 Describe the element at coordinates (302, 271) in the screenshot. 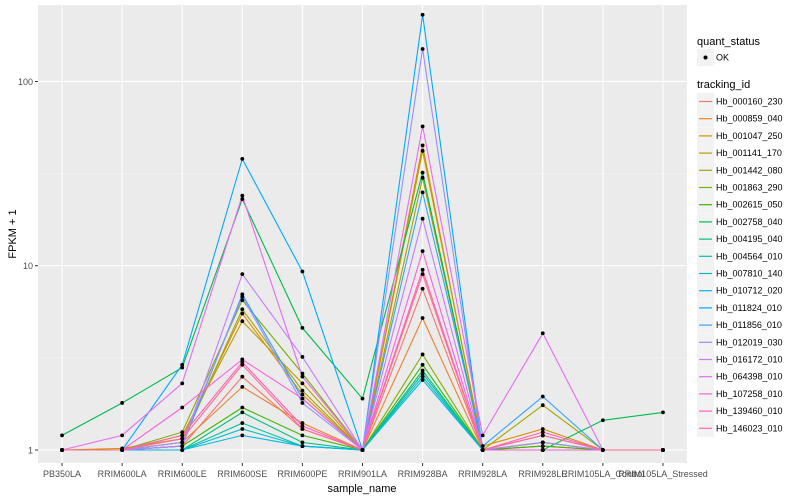

I see `point-Hb_011824_010-RRIM600PE` at that location.